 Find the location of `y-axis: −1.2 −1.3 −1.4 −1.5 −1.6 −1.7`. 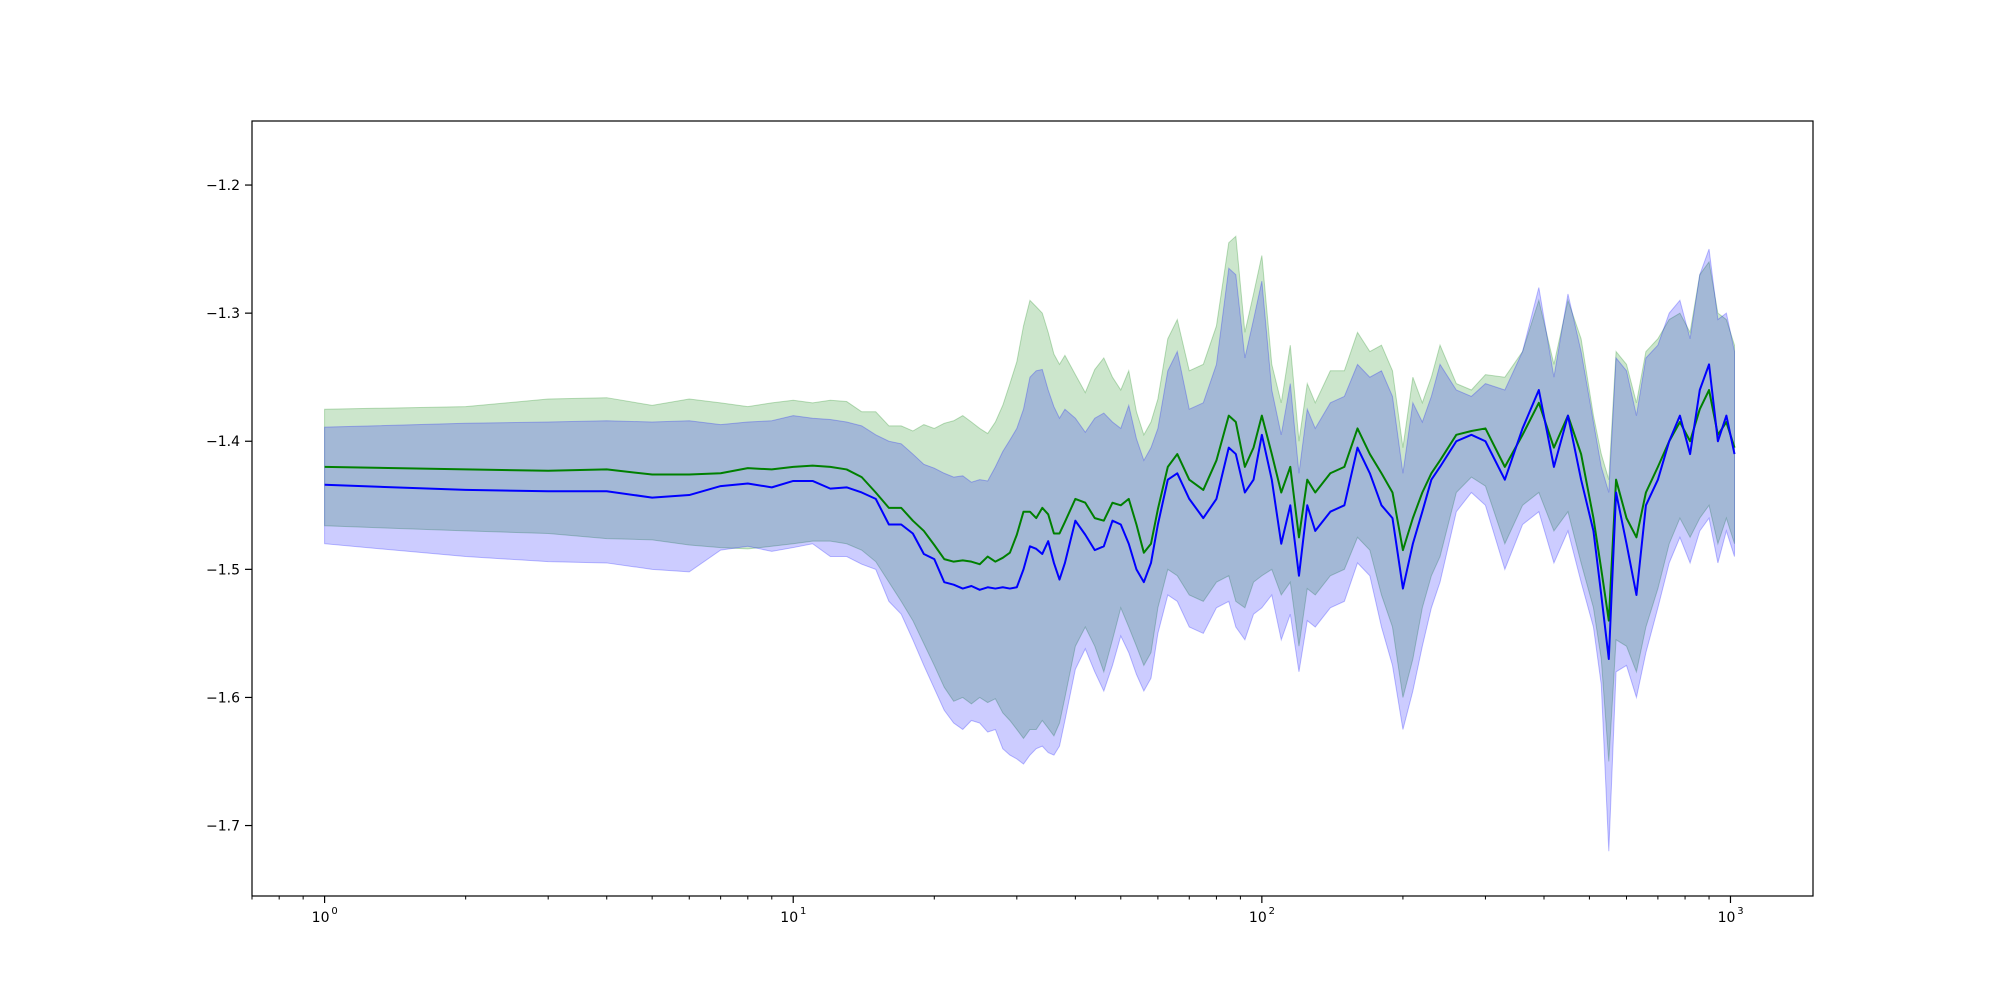

y-axis: −1.2 −1.3 −1.4 −1.5 −1.6 −1.7 is located at coordinates (229, 506).